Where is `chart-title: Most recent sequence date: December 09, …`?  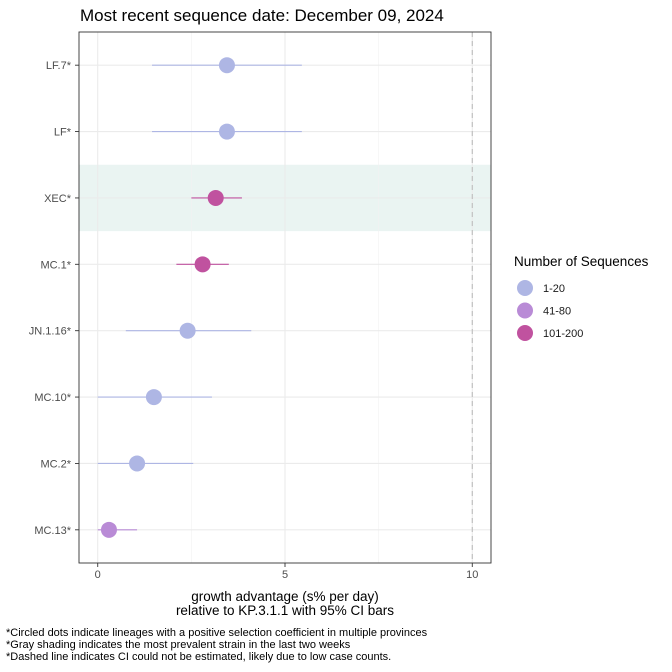 chart-title: Most recent sequence date: December 09, … is located at coordinates (262, 15).